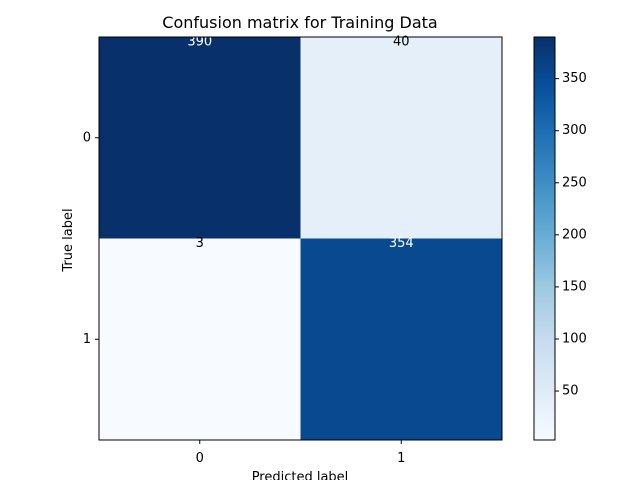 The width and height of the screenshot is (640, 480). I want to click on colorbar-tick-label: 200, so click(574, 234).